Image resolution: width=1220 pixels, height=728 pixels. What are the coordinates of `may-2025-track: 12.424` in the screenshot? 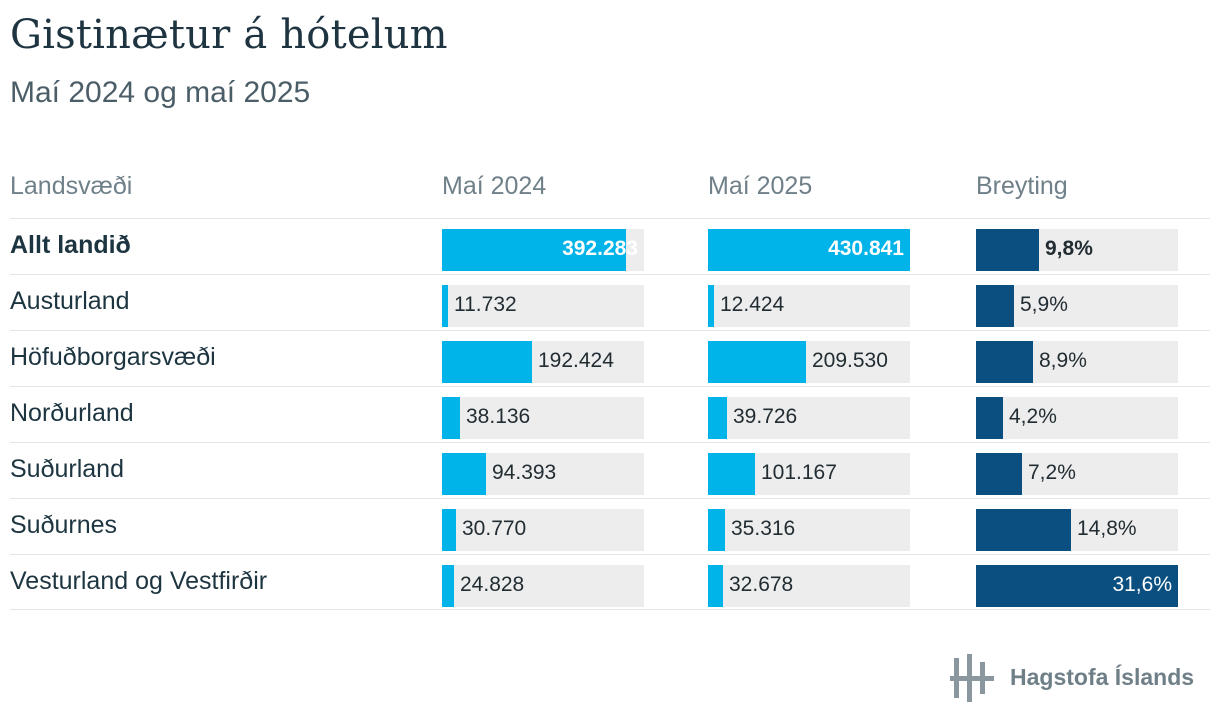 It's located at (809, 306).